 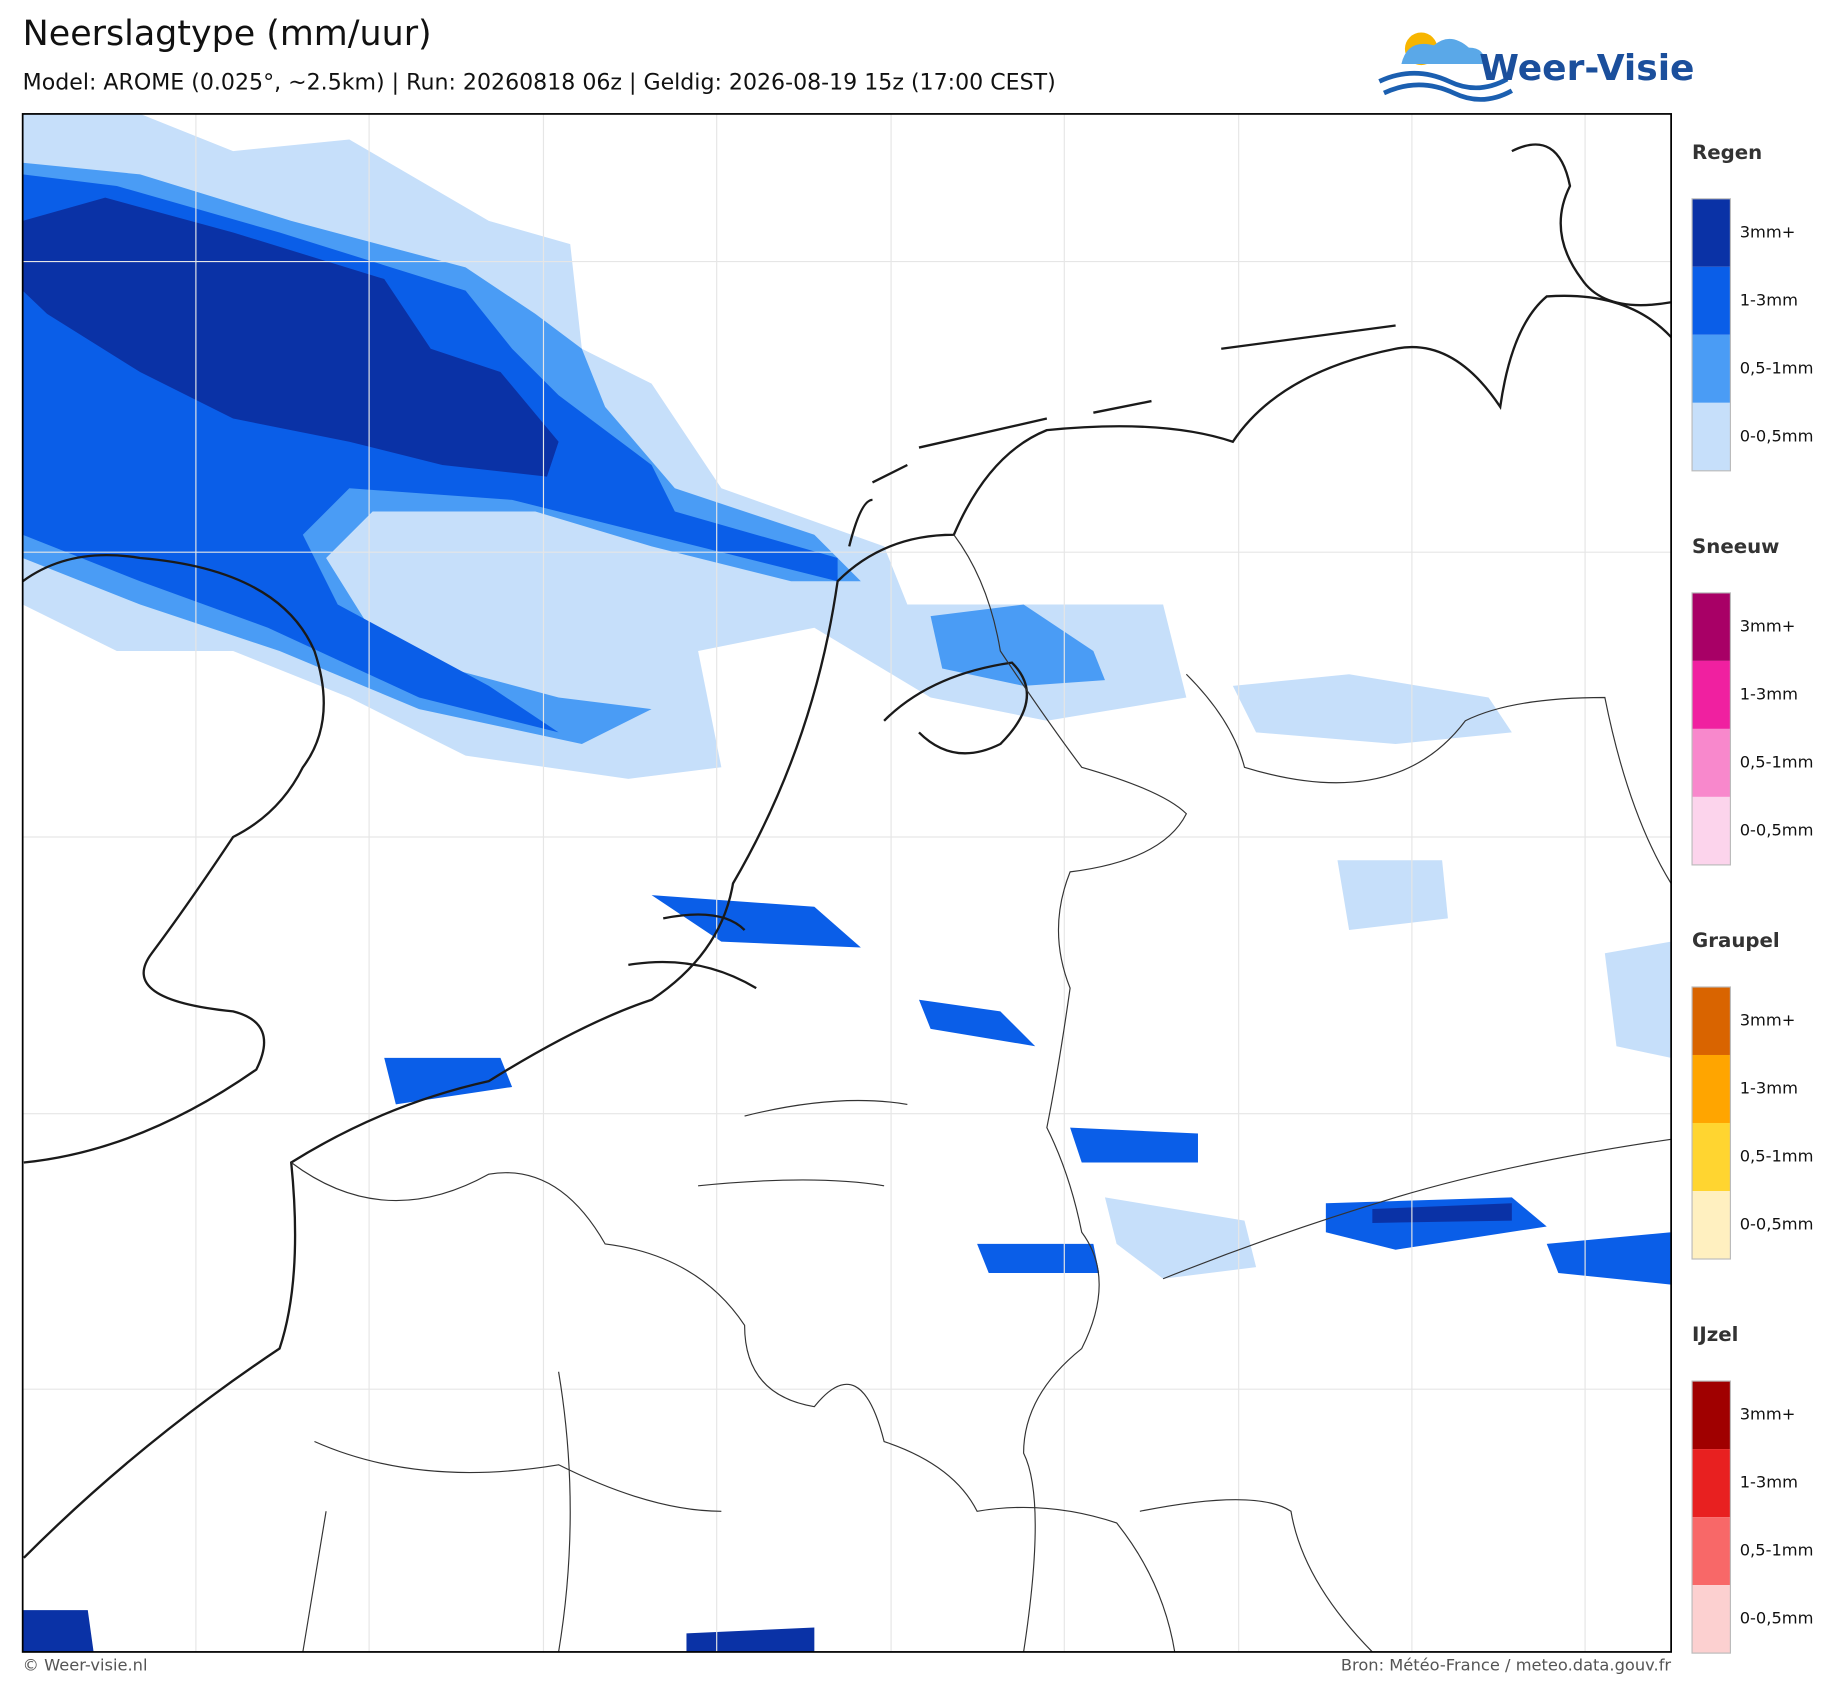 What do you see at coordinates (1017, 645) in the screenshot?
I see `rain-moderate` at bounding box center [1017, 645].